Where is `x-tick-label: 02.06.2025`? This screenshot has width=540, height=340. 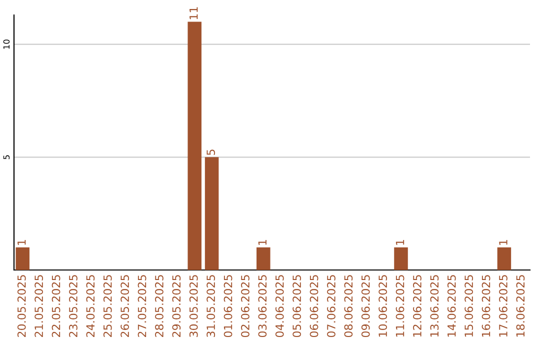 x-tick-label: 02.06.2025 is located at coordinates (245, 306).